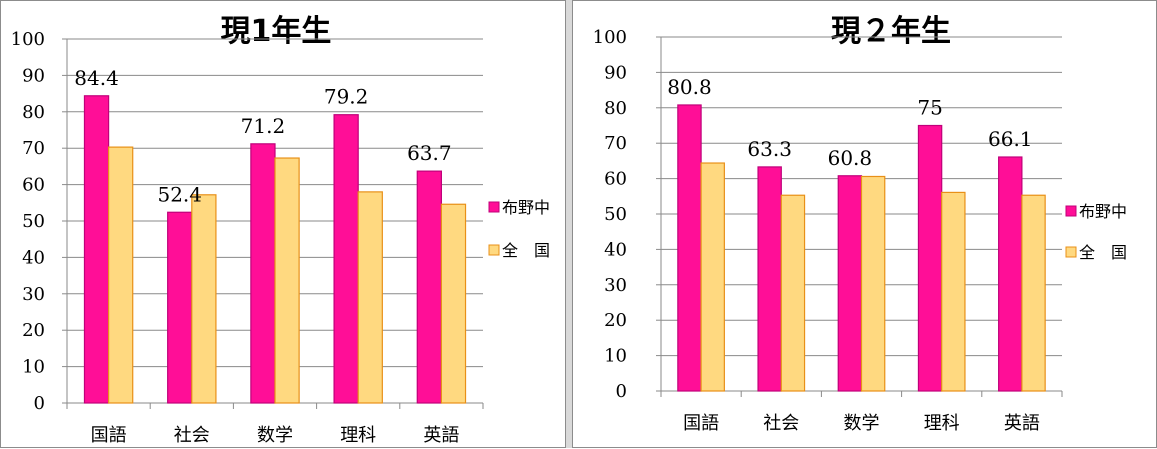 This screenshot has width=1157, height=449. I want to click on data-label: 52.4, so click(179, 194).